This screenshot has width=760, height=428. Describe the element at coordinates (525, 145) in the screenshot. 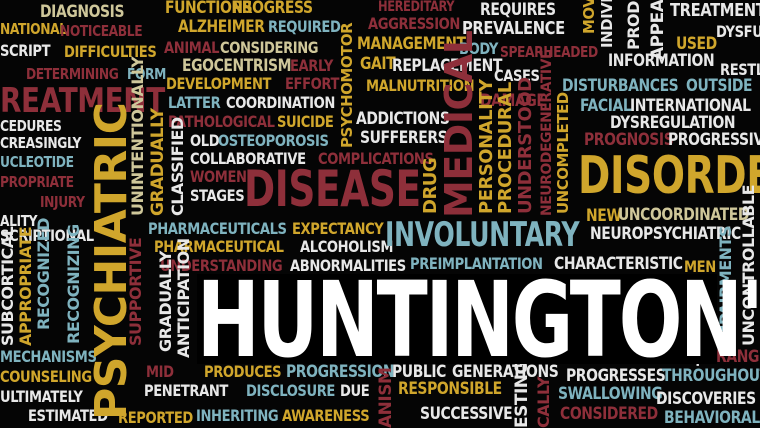

I see `word-understood: UNDERSTOOD` at that location.